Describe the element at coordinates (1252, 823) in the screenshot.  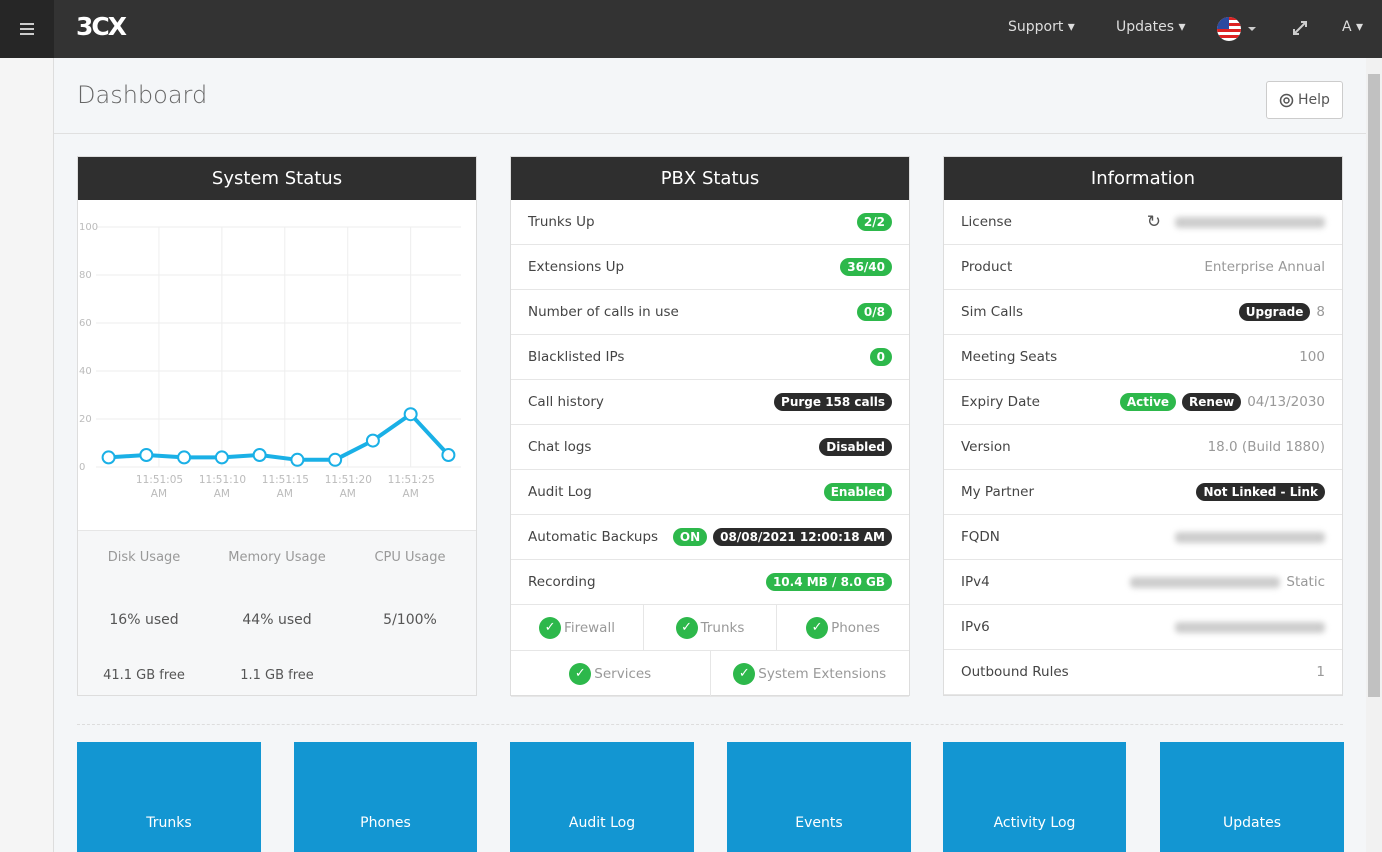
I see `tile-label: Updates` at that location.